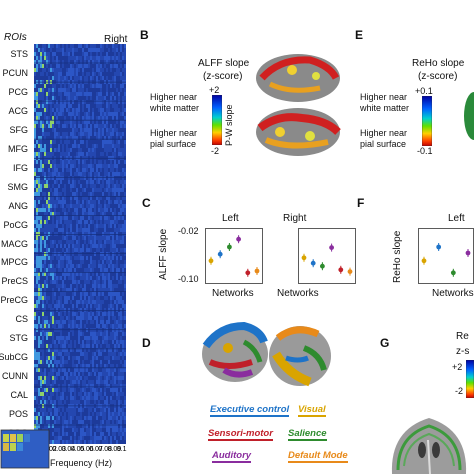 This screenshot has height=474, width=474. I want to click on panel-a-header-left: ROIs, so click(15, 37).